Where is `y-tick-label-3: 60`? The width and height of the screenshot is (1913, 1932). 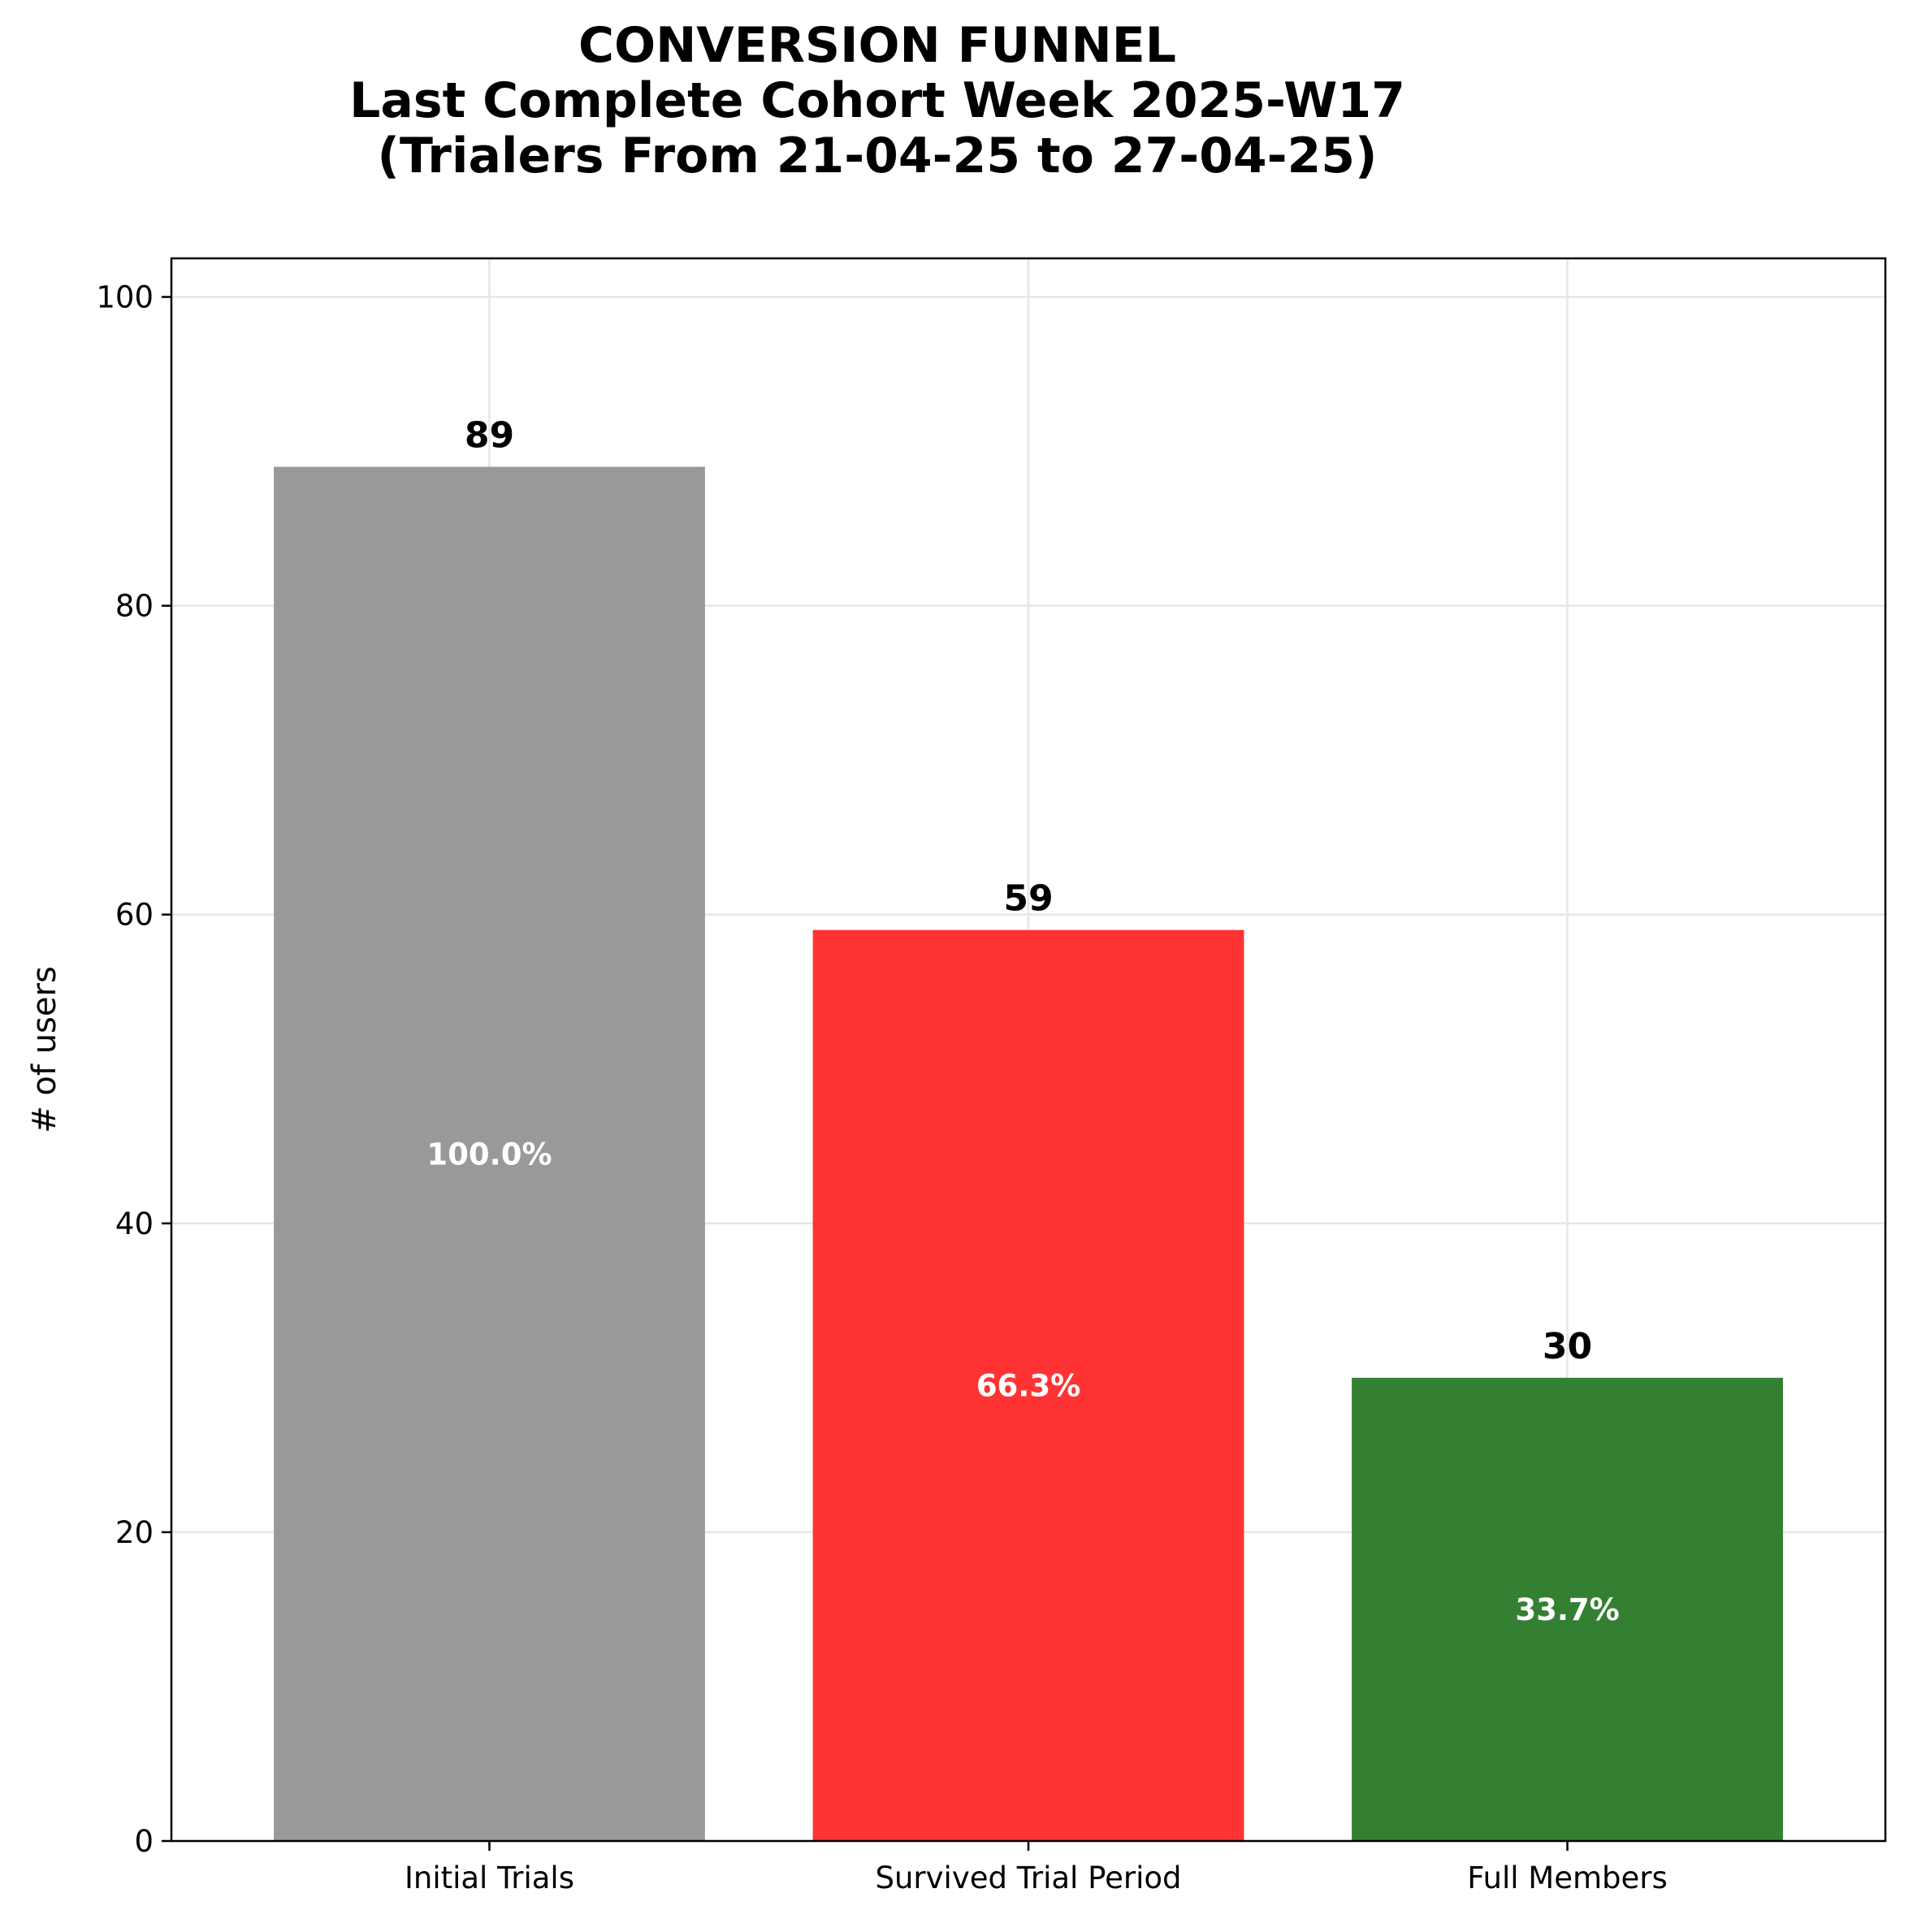 y-tick-label-3: 60 is located at coordinates (134, 916).